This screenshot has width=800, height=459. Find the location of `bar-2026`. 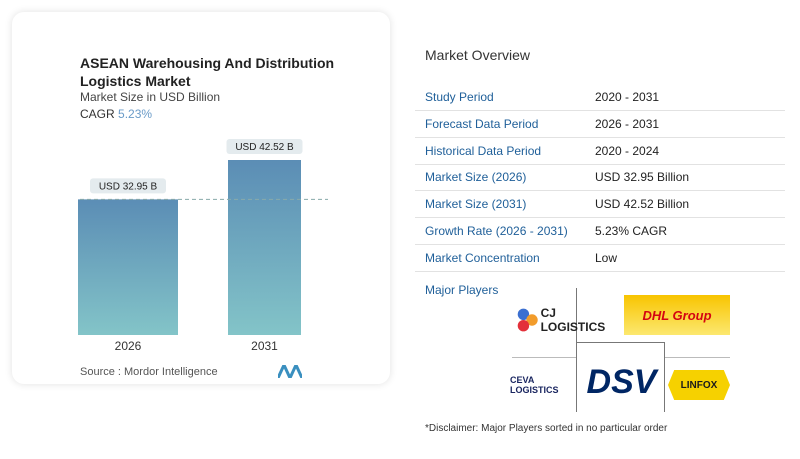

bar-2026 is located at coordinates (128, 267).